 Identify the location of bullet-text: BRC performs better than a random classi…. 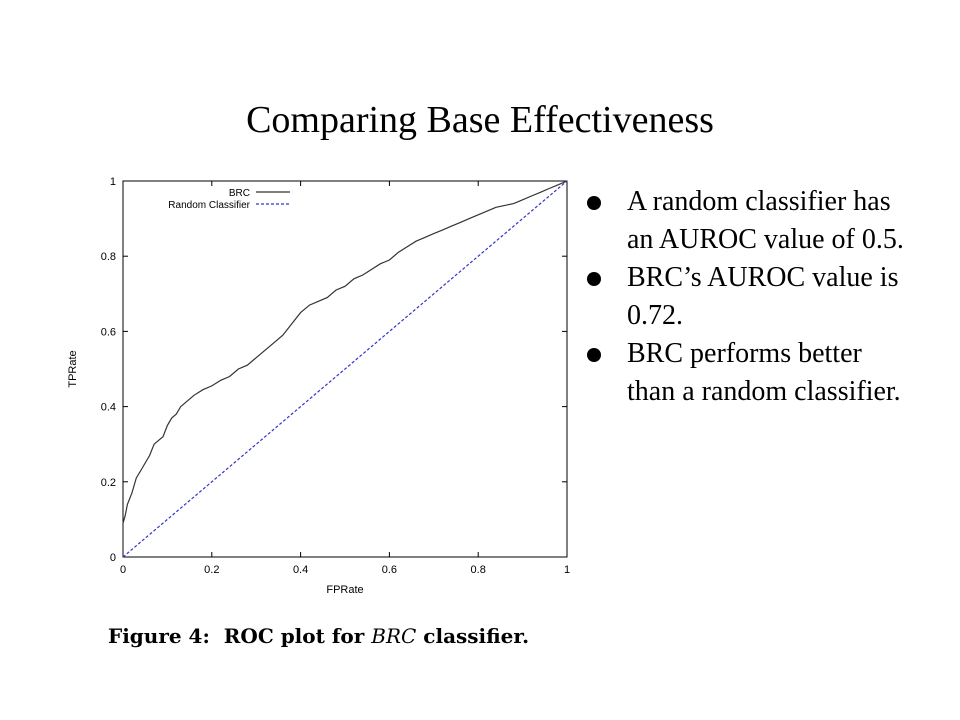
(764, 372).